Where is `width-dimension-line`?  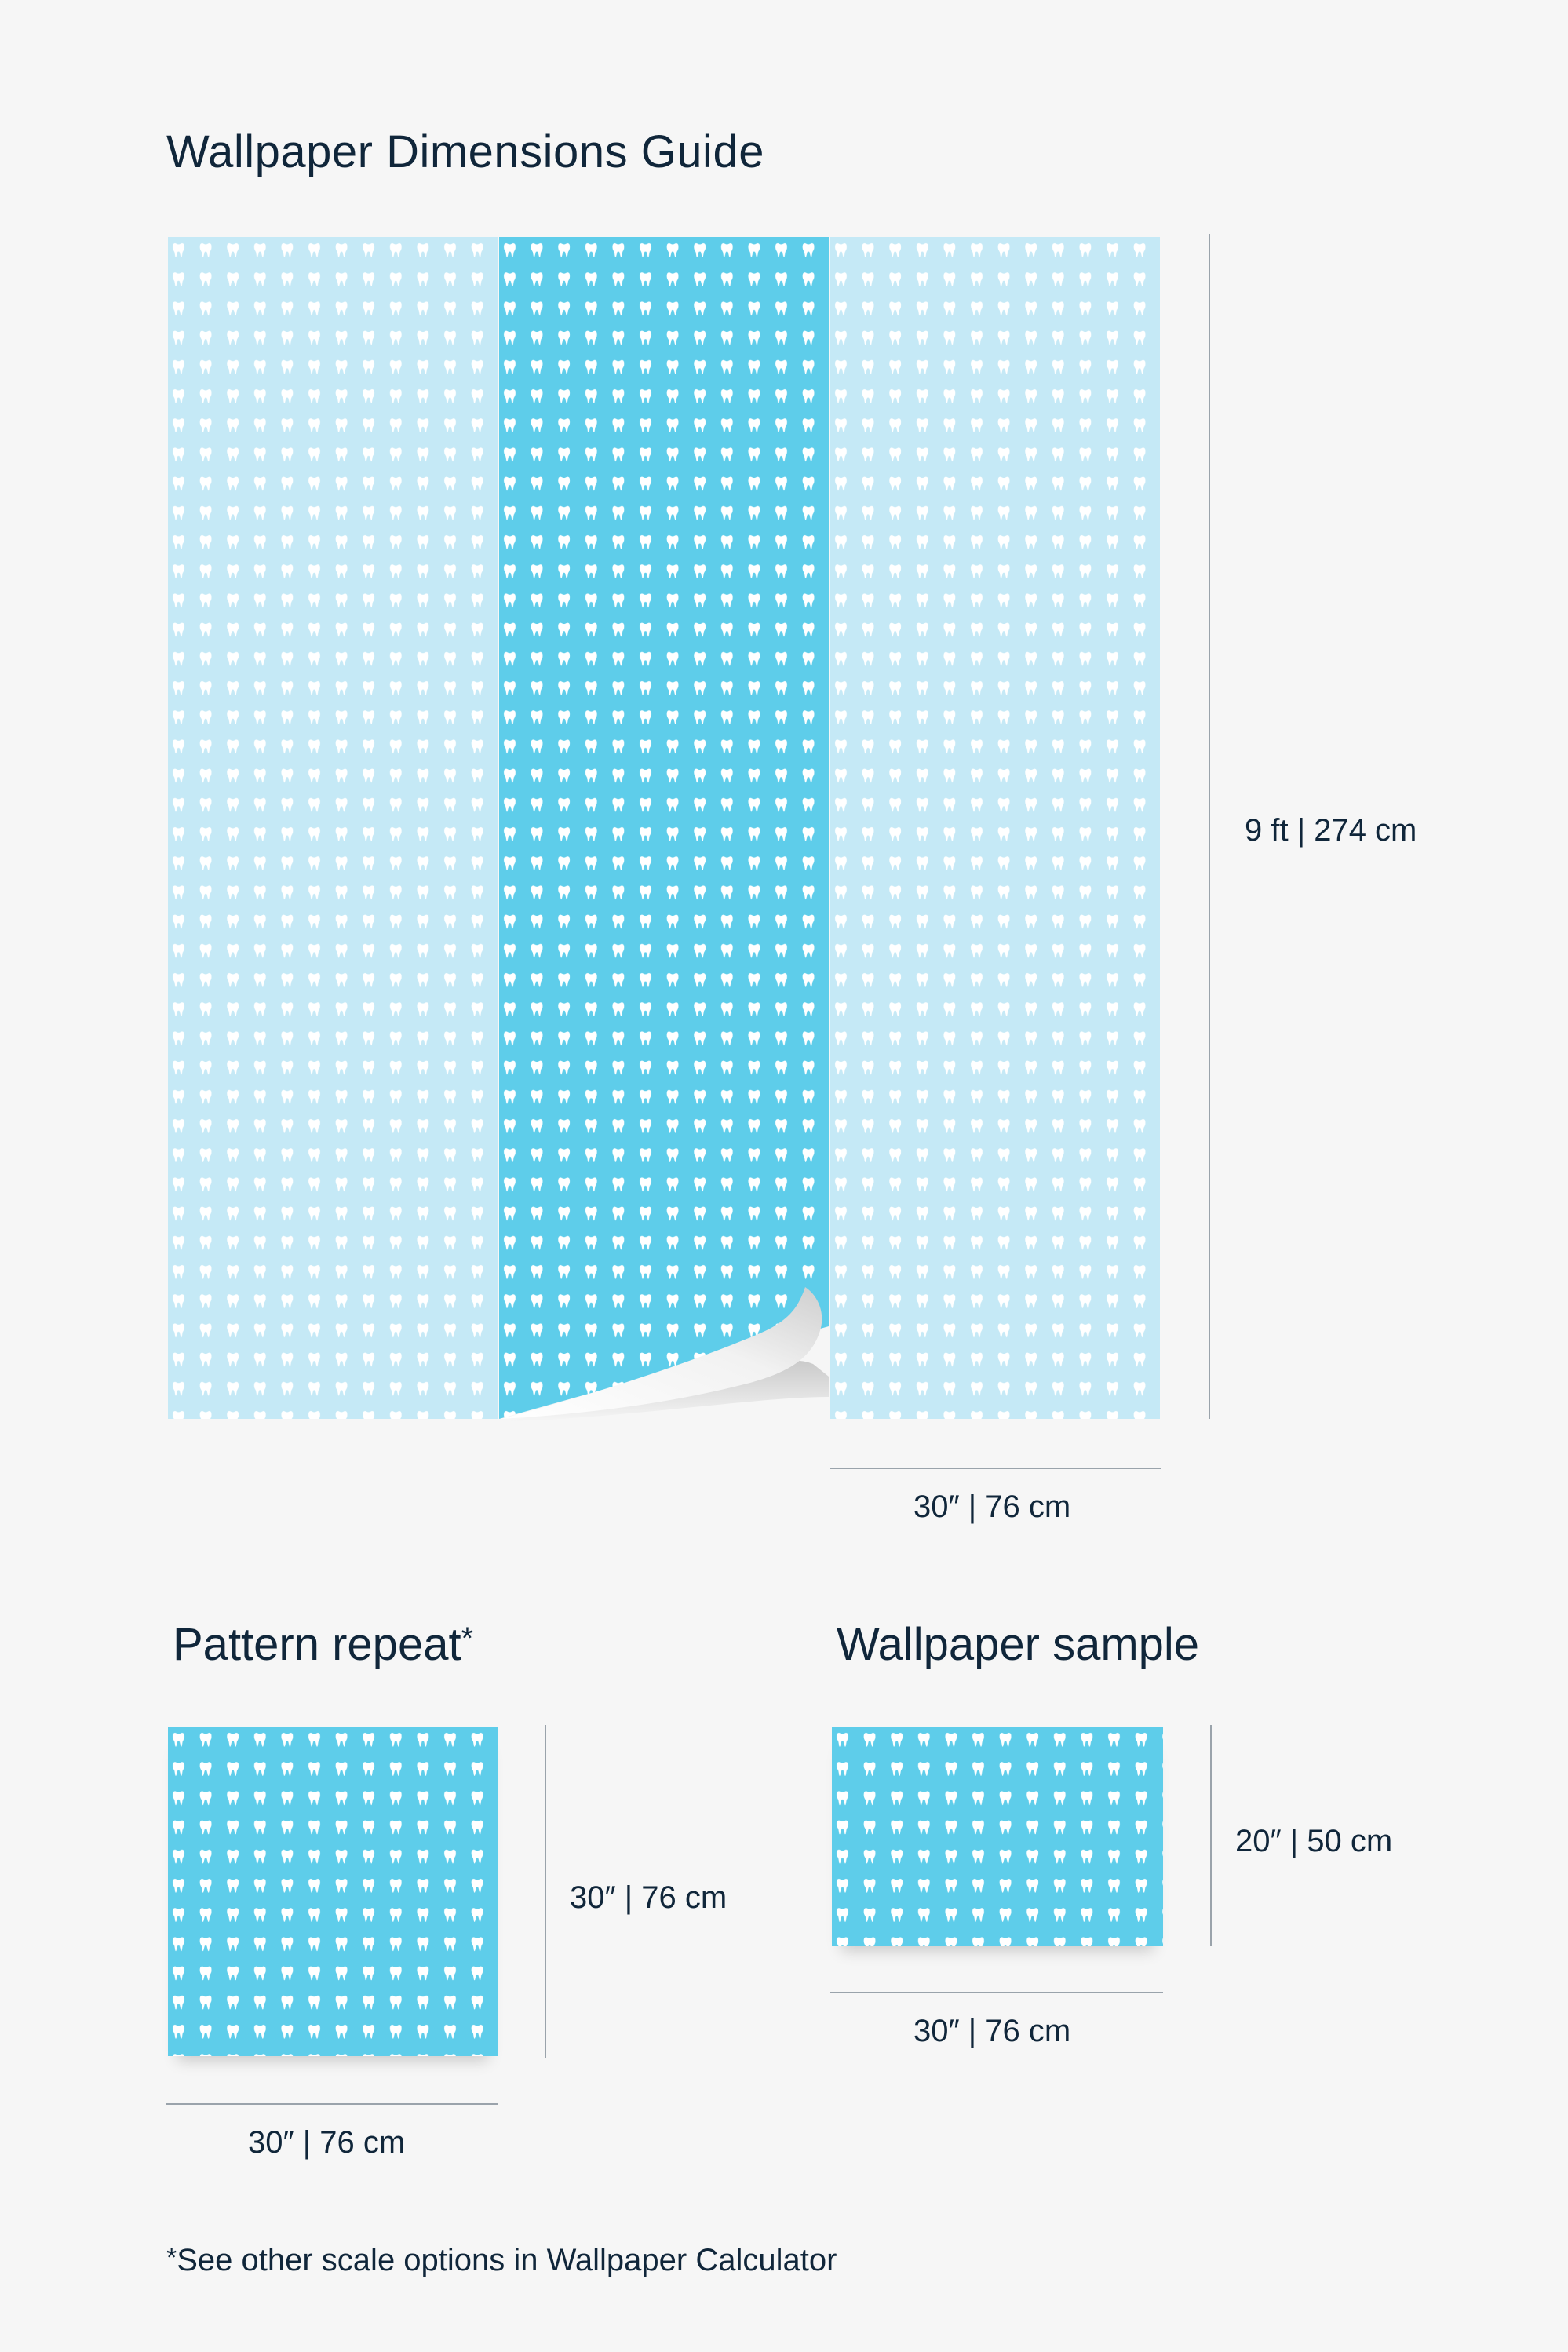
width-dimension-line is located at coordinates (995, 1468).